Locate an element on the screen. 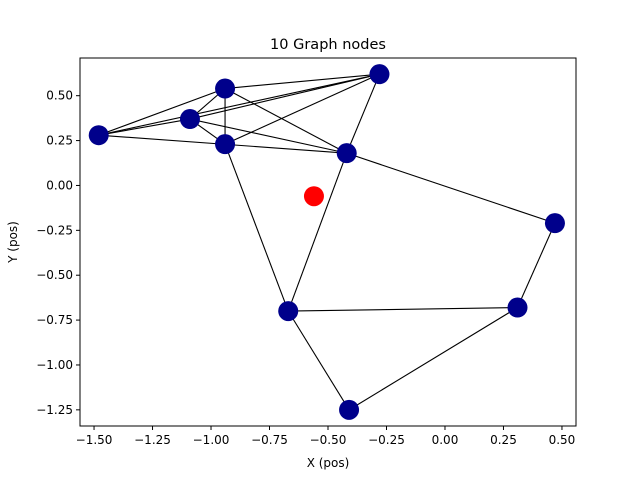  chart-title: 10 Graph nodes is located at coordinates (328, 45).